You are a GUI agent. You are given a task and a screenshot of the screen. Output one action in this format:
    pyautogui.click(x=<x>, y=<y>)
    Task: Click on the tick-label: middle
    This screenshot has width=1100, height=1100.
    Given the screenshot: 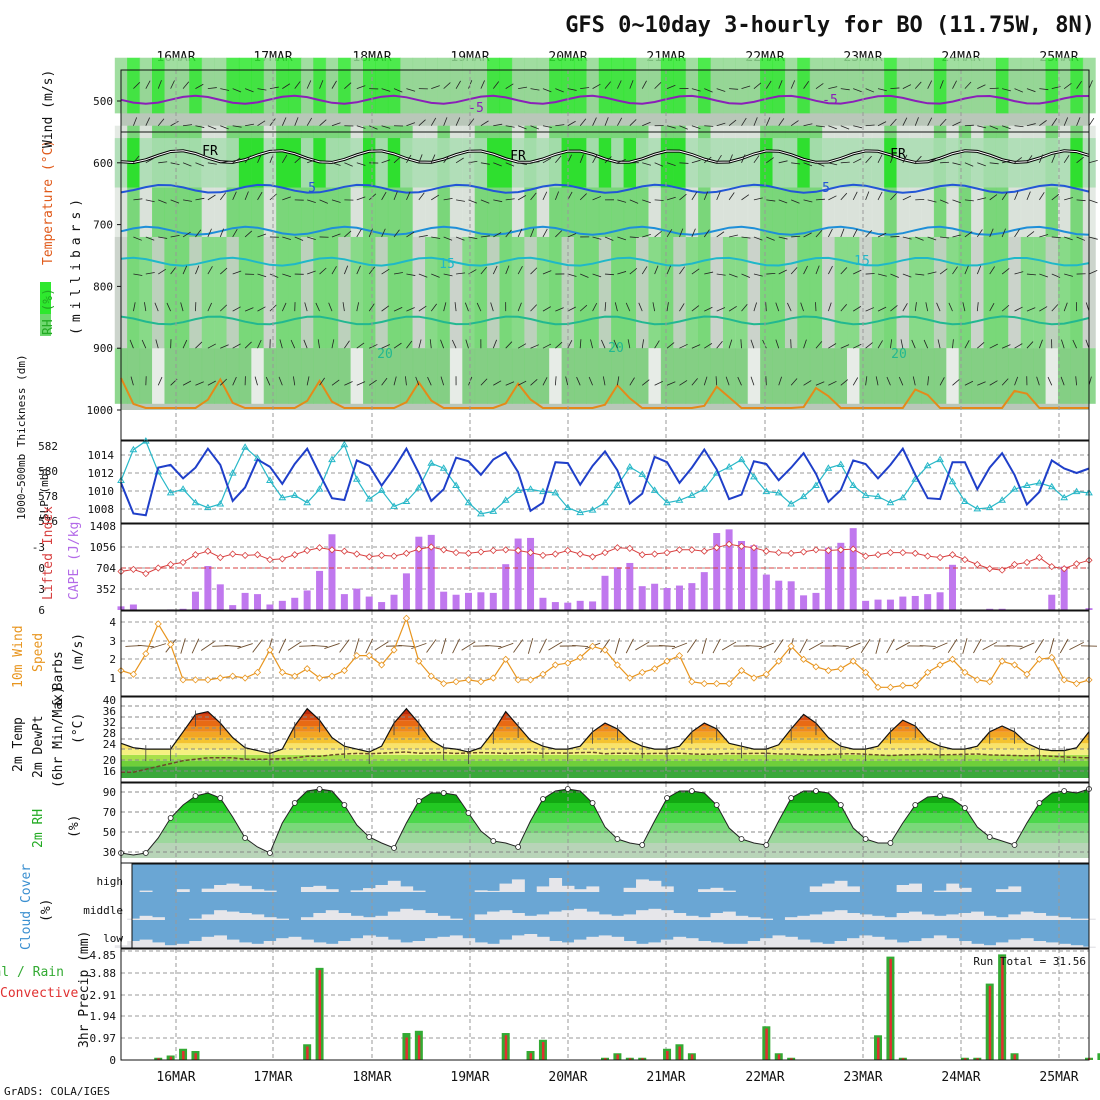 What is the action you would take?
    pyautogui.click(x=103, y=910)
    